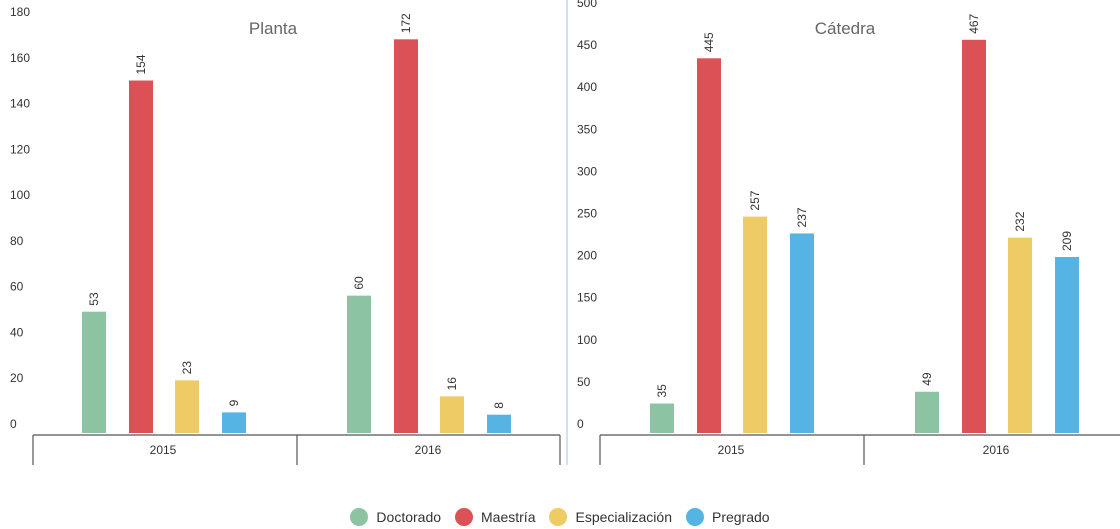 The image size is (1120, 529). I want to click on data-label: 53, so click(94, 299).